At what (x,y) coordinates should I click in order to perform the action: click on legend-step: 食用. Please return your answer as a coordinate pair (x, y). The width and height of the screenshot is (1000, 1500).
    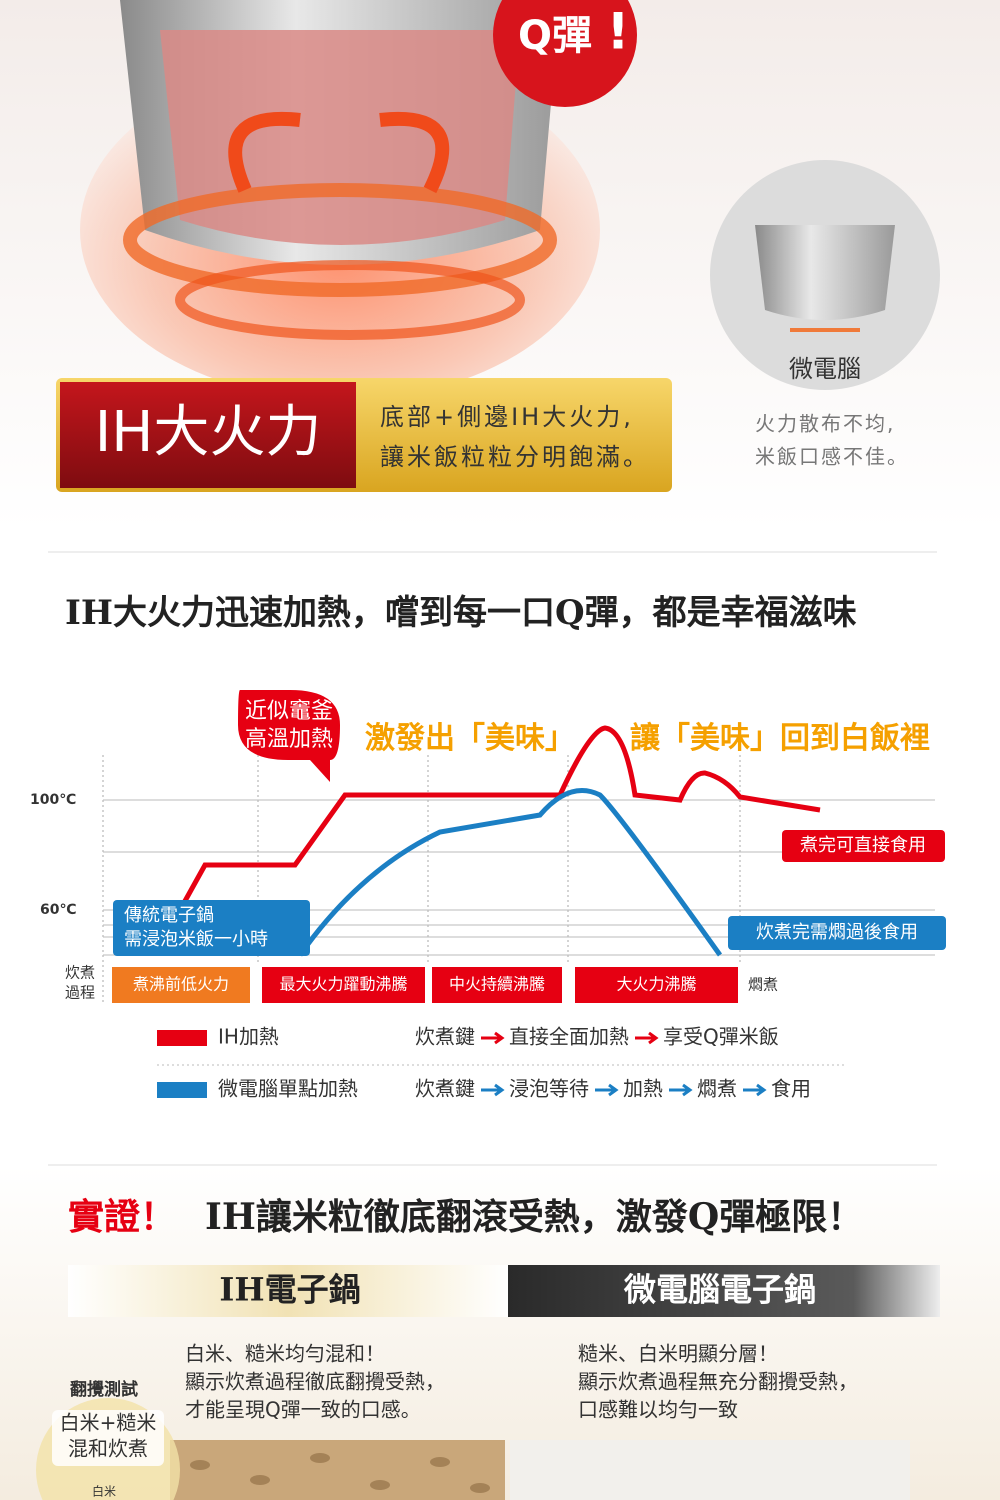
    Looking at the image, I should click on (791, 1089).